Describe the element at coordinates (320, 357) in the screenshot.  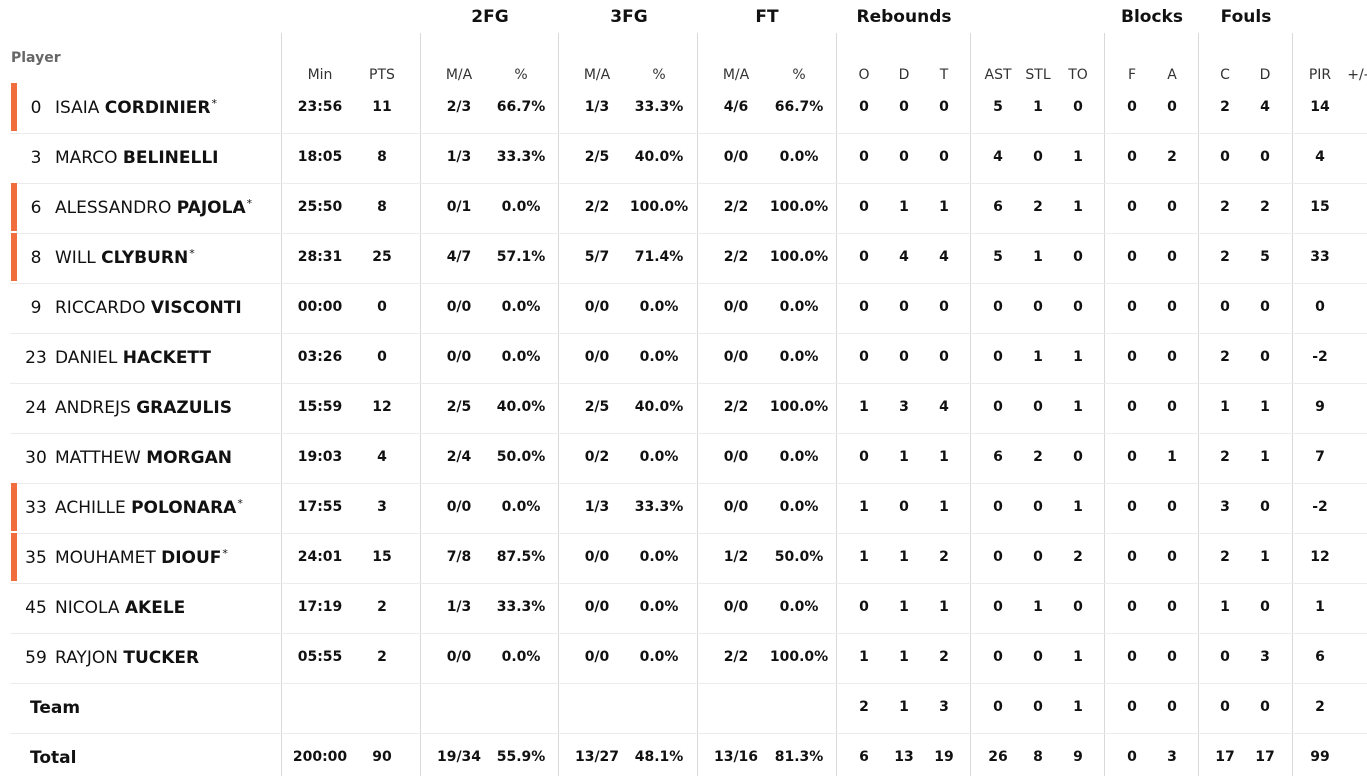
I see `stat-cell: 03:26` at that location.